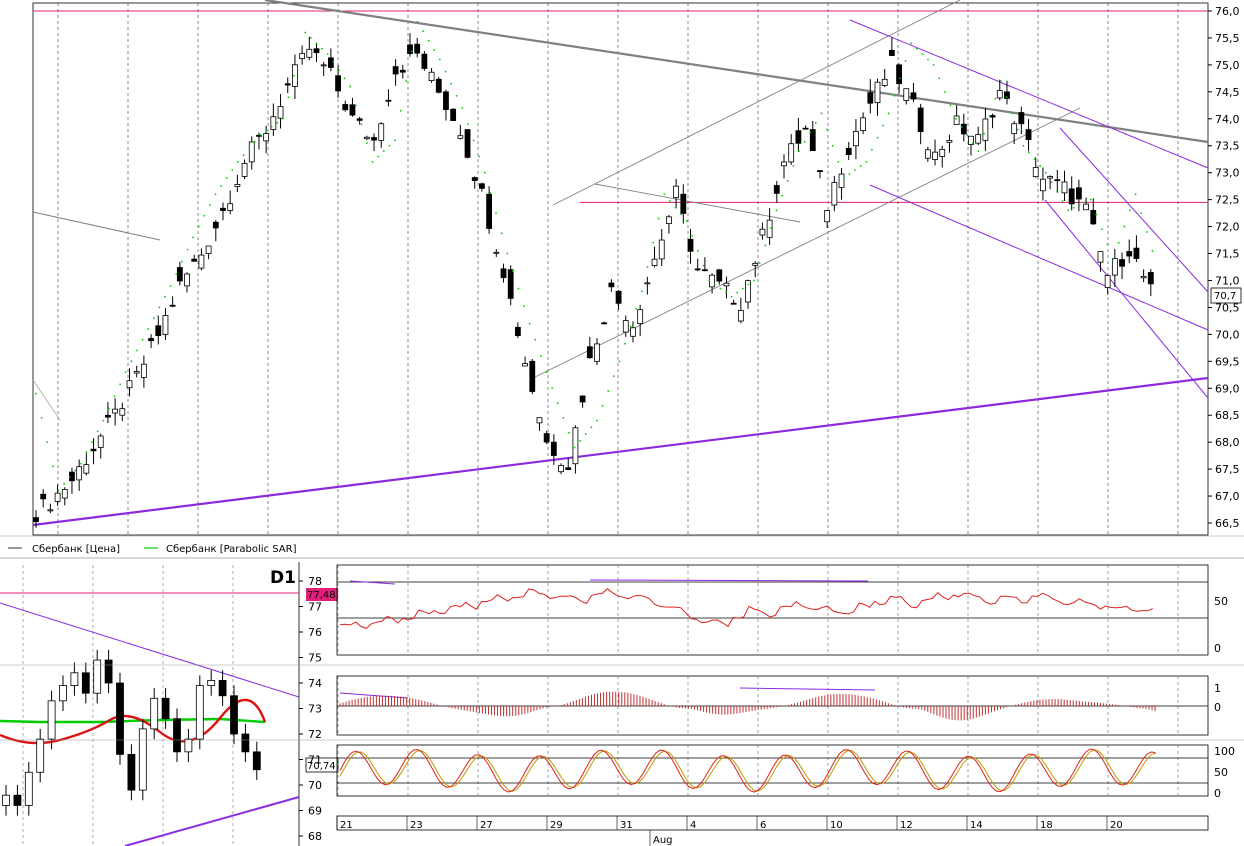  I want to click on inset-y-tick-label: 70, so click(315, 785).